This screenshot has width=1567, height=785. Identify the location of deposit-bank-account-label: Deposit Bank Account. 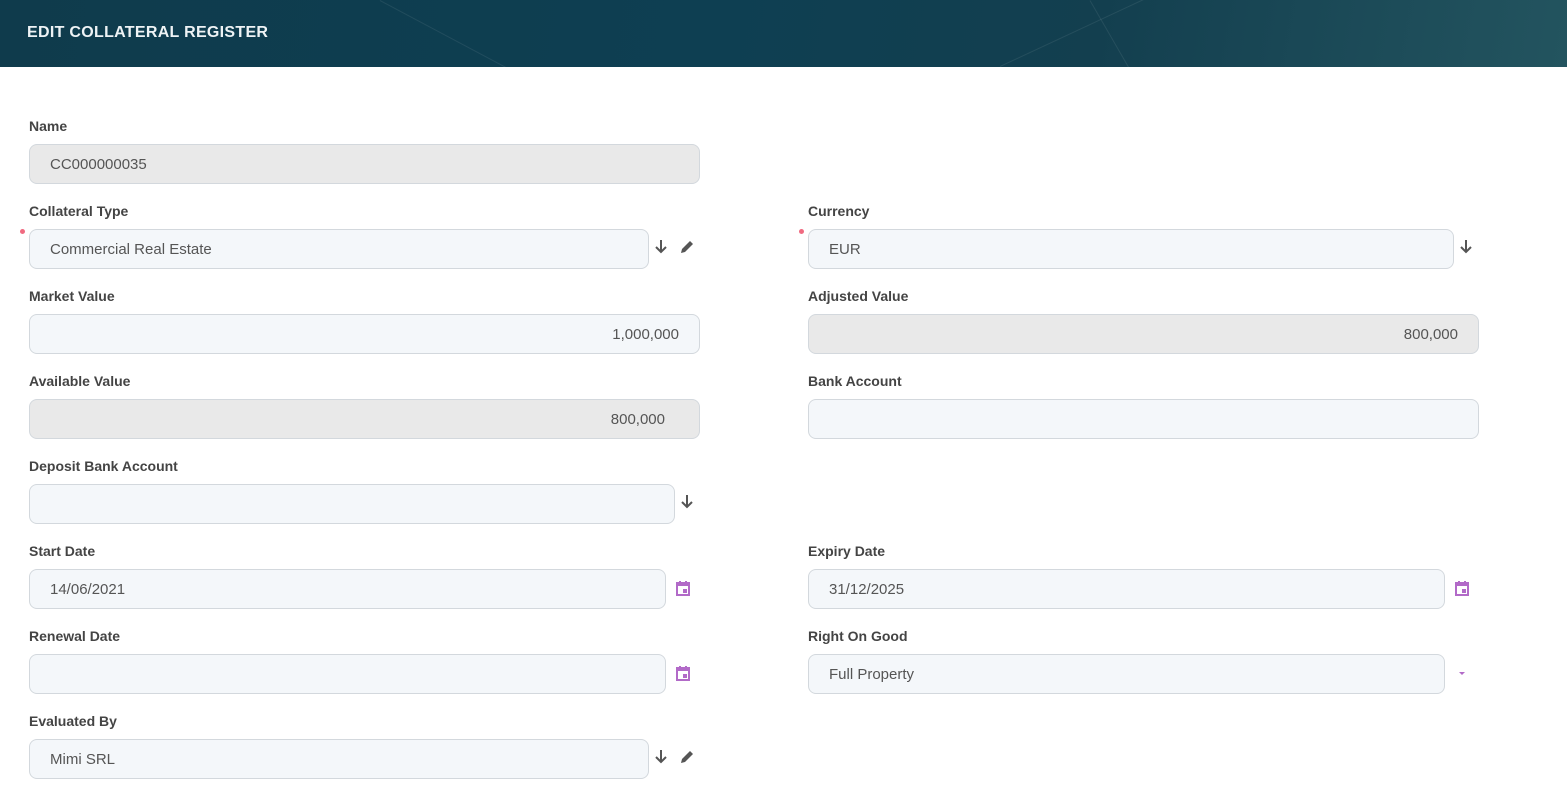
(103, 466).